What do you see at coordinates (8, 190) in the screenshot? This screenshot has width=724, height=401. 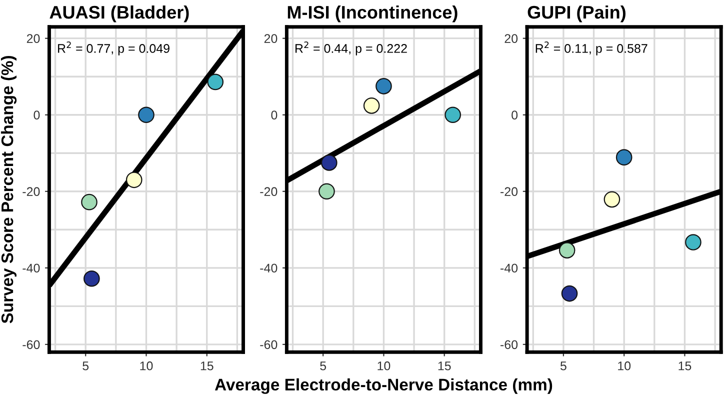 I see `y-axis-title: Survey Score Percent Change (%)` at bounding box center [8, 190].